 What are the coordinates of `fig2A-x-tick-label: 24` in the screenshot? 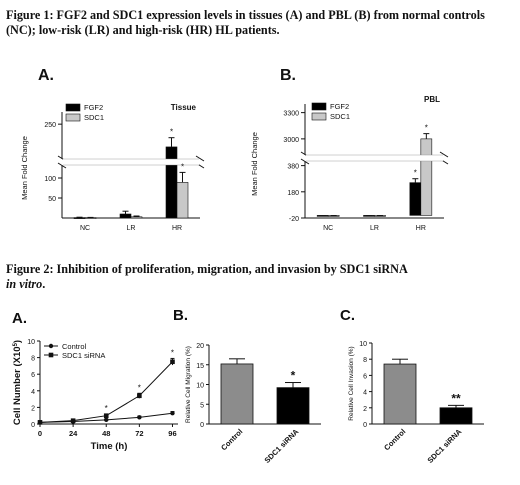 It's located at (73, 433).